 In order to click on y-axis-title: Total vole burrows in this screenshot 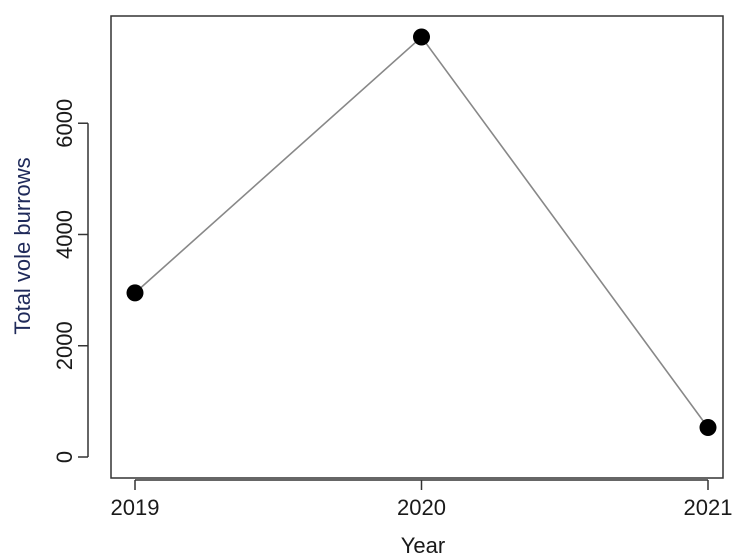, I will do `click(22, 245)`.